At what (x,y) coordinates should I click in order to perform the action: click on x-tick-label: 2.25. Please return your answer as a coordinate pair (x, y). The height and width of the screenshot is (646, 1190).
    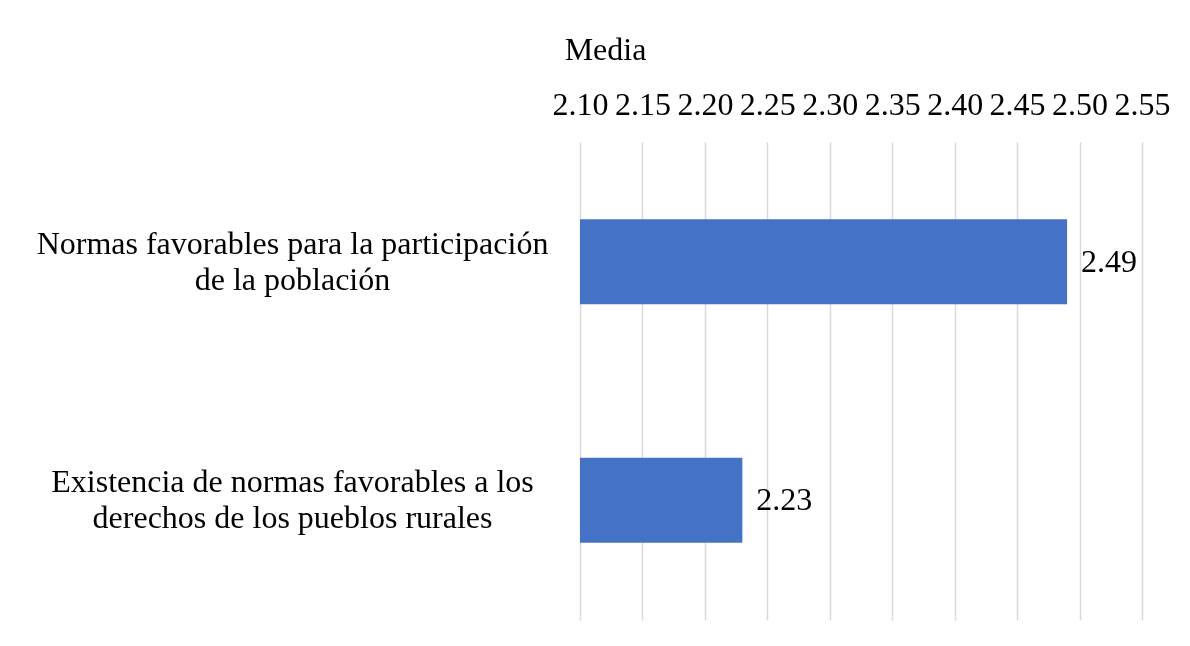
    Looking at the image, I should click on (767, 103).